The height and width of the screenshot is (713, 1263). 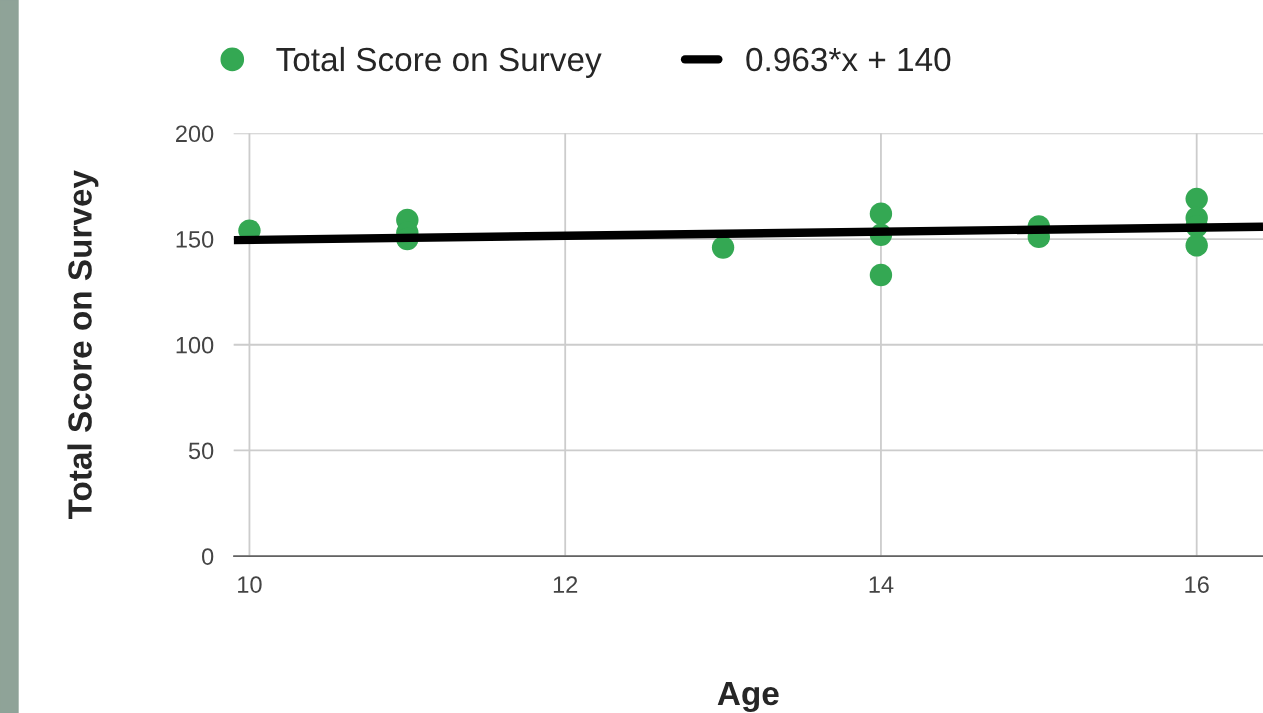 I want to click on legend-label: Total Score on Survey, so click(x=439, y=62).